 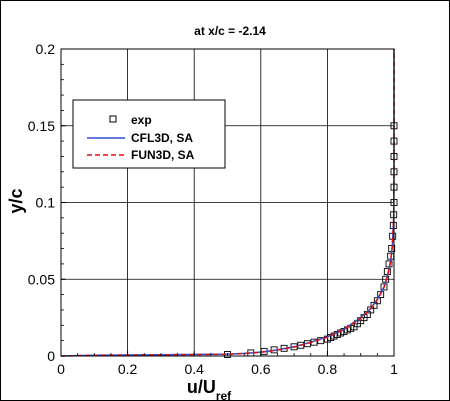 I want to click on y-tick-label: 0.2, so click(x=46, y=49).